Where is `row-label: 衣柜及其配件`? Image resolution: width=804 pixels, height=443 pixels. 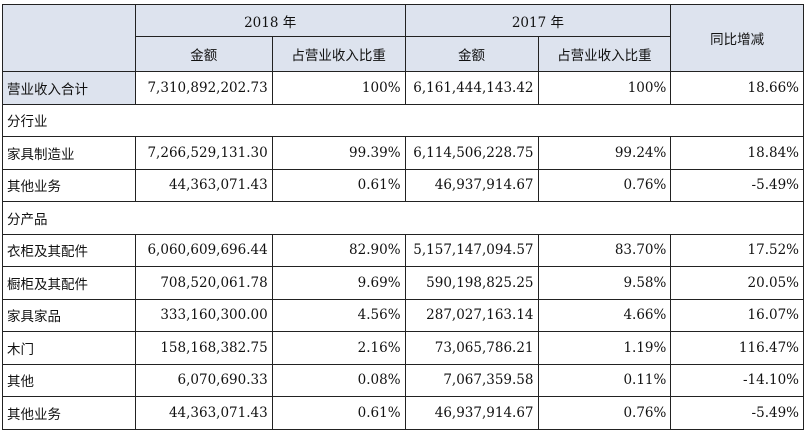 row-label: 衣柜及其配件 is located at coordinates (69, 250).